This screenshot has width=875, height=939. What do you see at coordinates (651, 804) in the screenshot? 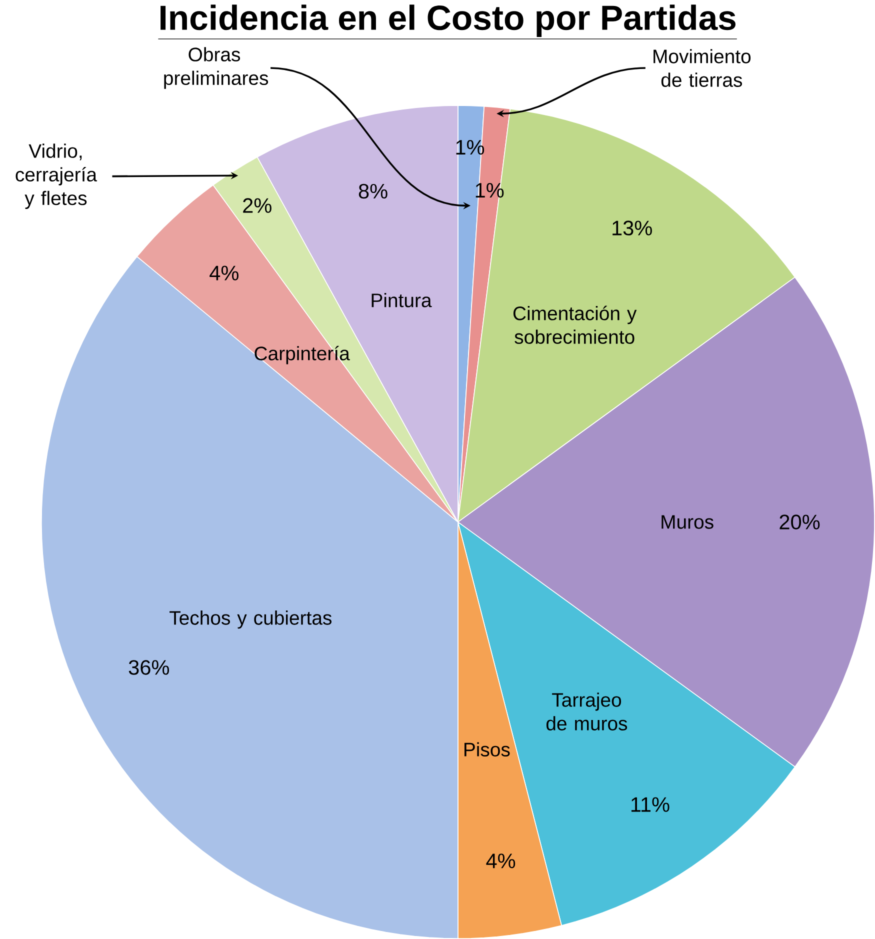
I see `data-label: 11%` at bounding box center [651, 804].